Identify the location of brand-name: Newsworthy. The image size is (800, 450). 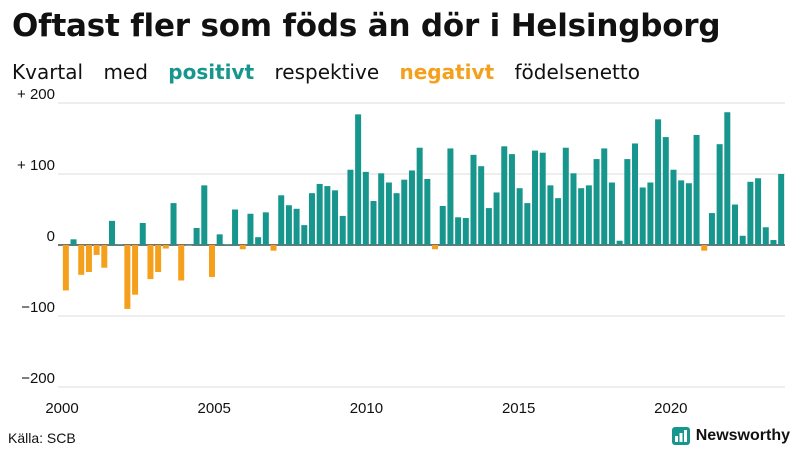
(742, 435).